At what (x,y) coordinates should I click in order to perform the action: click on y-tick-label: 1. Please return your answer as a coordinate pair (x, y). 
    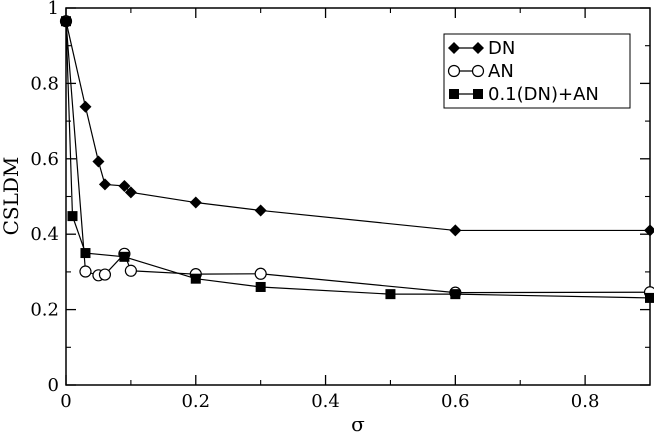
    Looking at the image, I should click on (53, 9).